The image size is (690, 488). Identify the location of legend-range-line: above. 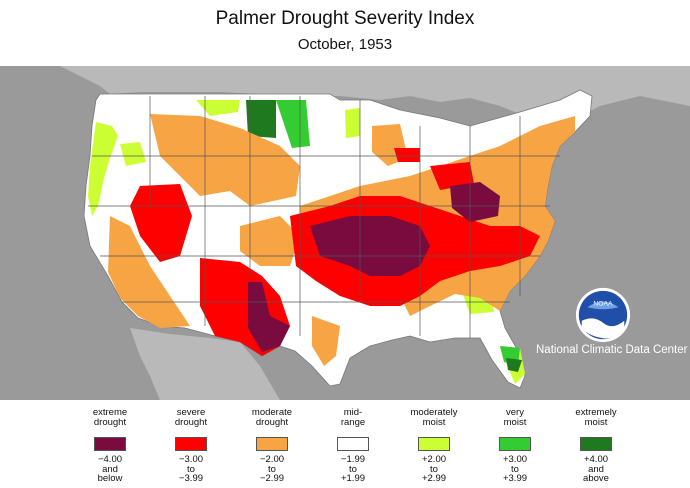
(596, 478).